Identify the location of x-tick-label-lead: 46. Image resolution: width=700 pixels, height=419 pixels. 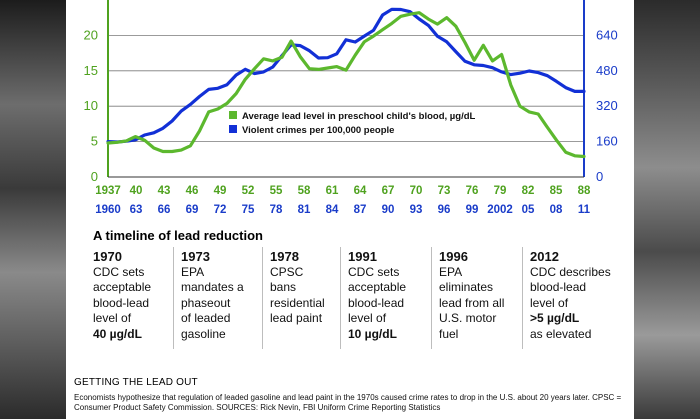
(192, 191).